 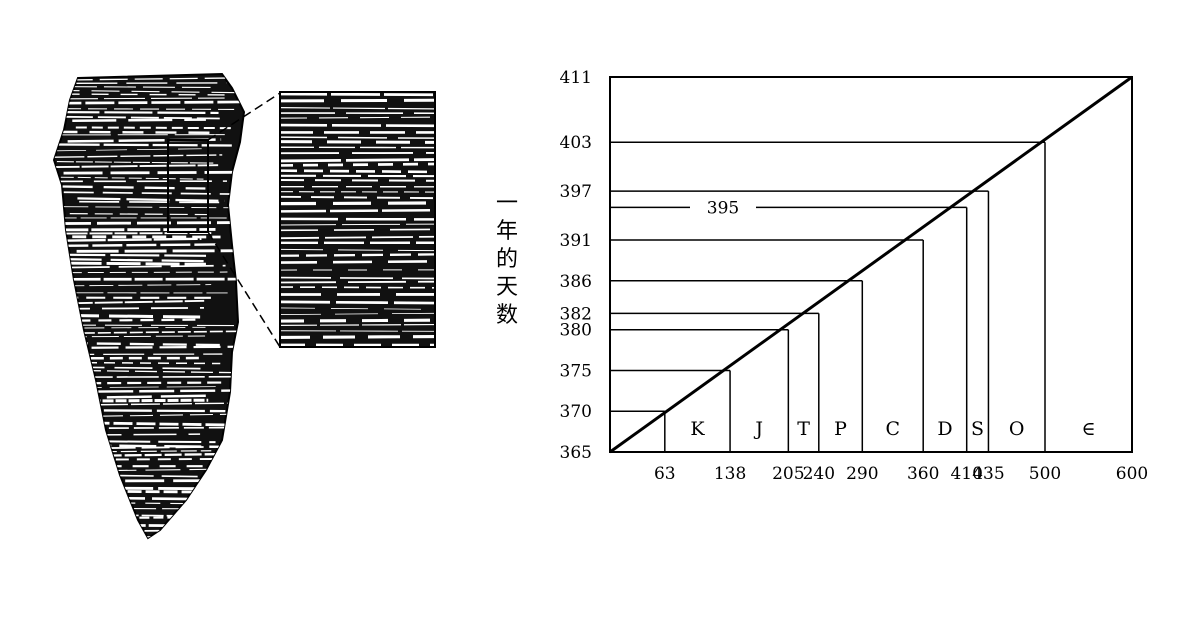 I want to click on y-tick-label: 375, so click(x=576, y=371).